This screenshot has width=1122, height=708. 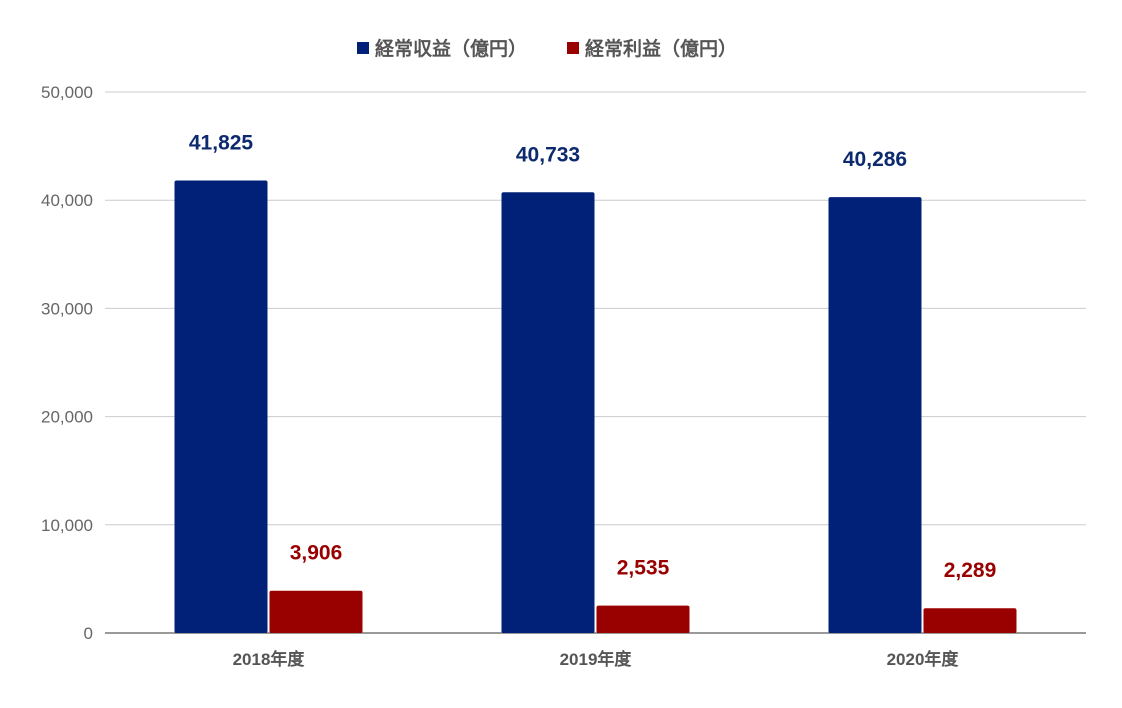 I want to click on y-tick-label: 10,000, so click(x=67, y=525).